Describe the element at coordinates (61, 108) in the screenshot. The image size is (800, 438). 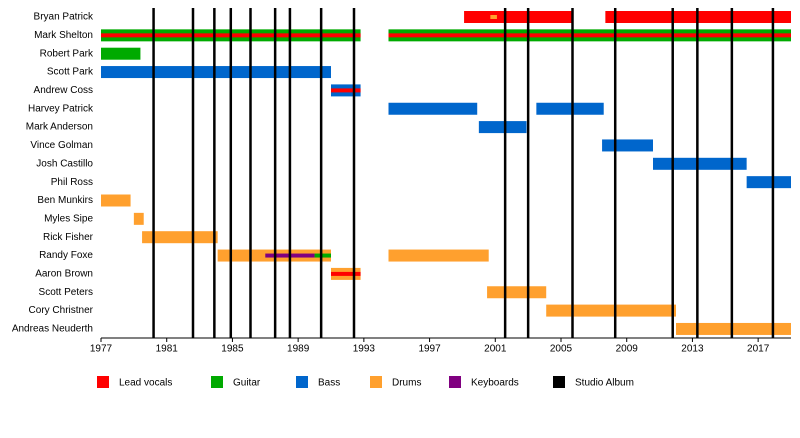
I see `member-label: Harvey Patrick` at that location.